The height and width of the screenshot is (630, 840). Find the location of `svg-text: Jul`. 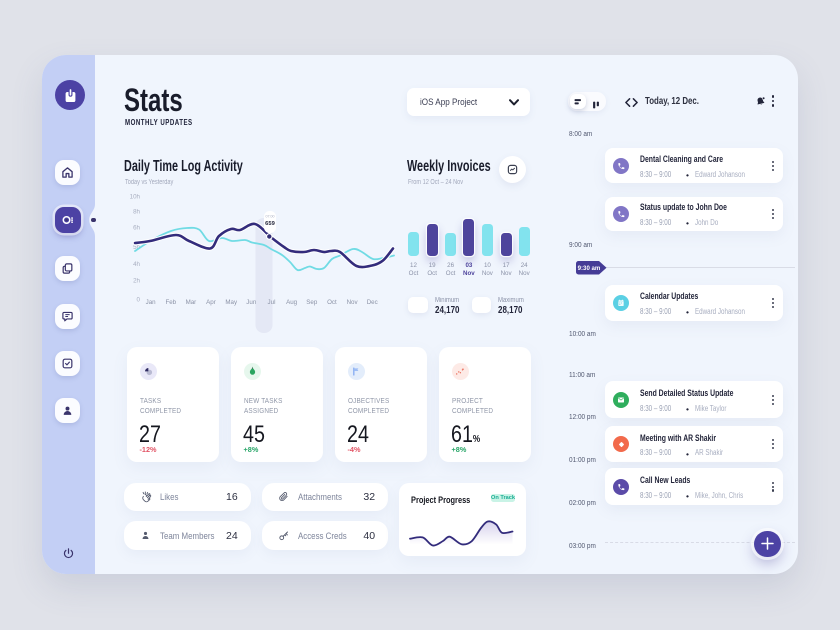

svg-text: Jul is located at coordinates (272, 302).